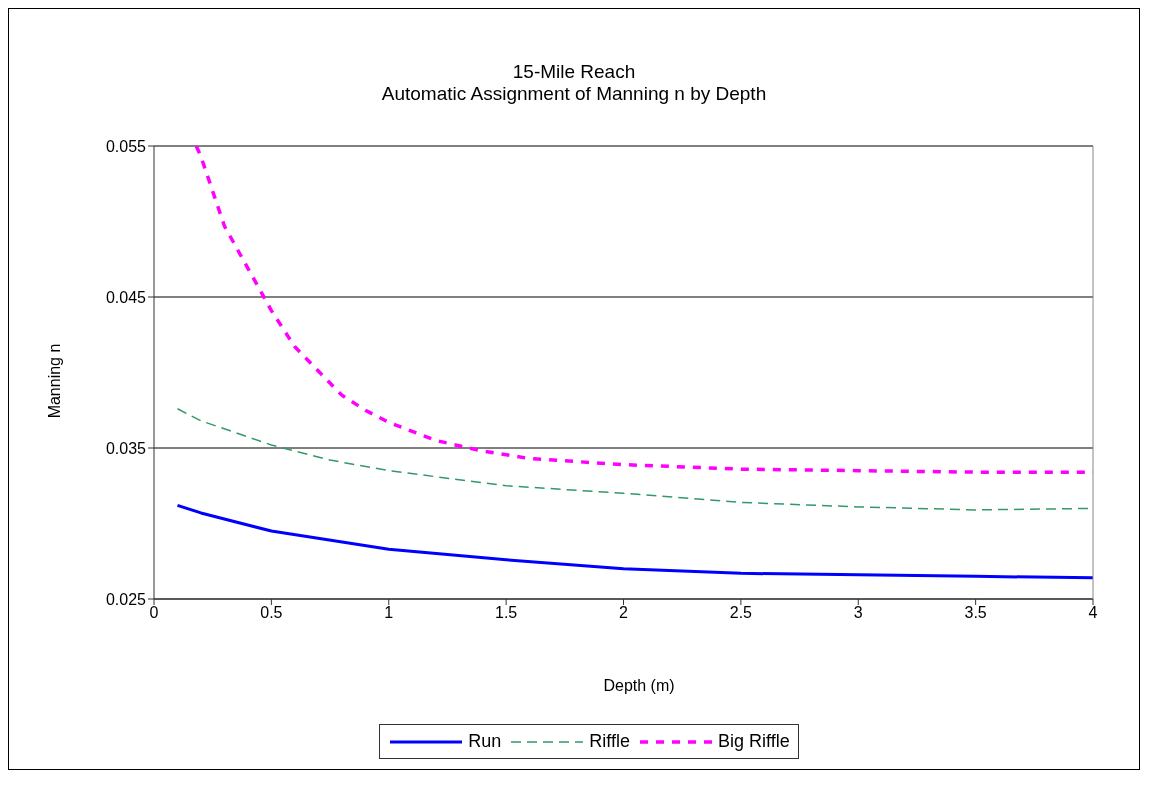 The height and width of the screenshot is (785, 1153). What do you see at coordinates (741, 613) in the screenshot?
I see `x-tick-label: 2.5` at bounding box center [741, 613].